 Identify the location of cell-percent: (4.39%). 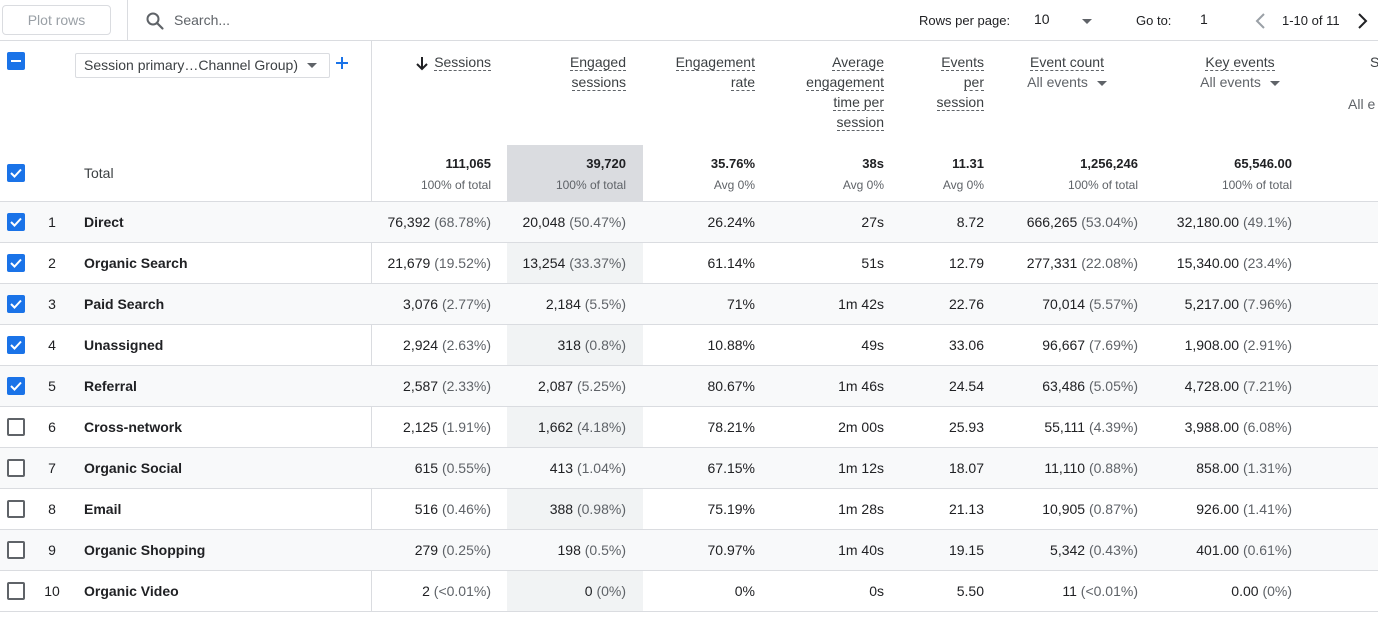
(1113, 427).